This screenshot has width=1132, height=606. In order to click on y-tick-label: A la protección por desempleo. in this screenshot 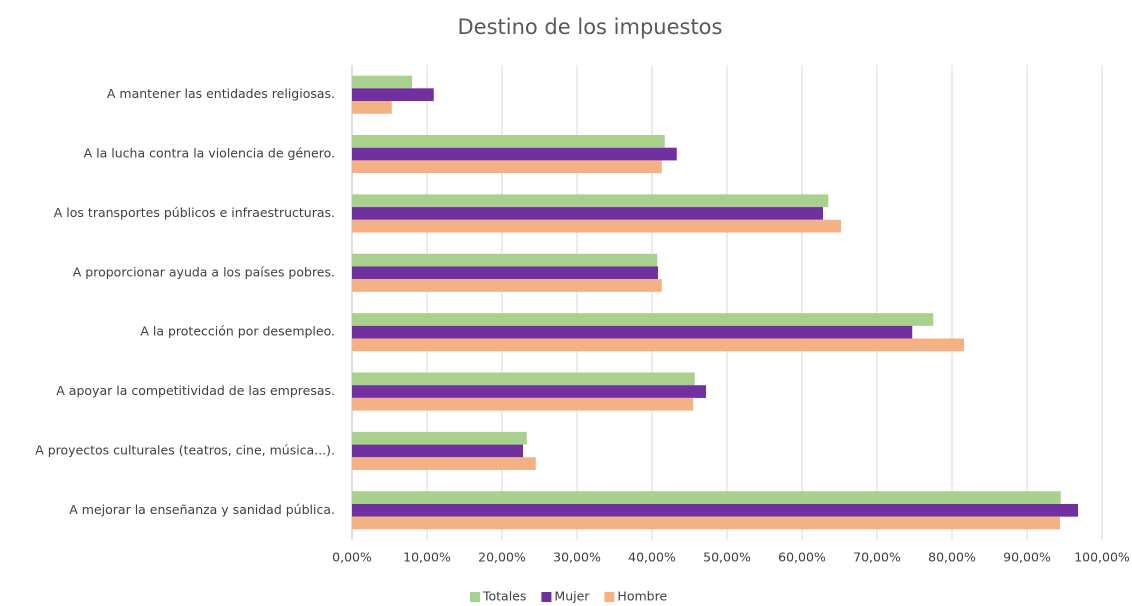, I will do `click(237, 331)`.